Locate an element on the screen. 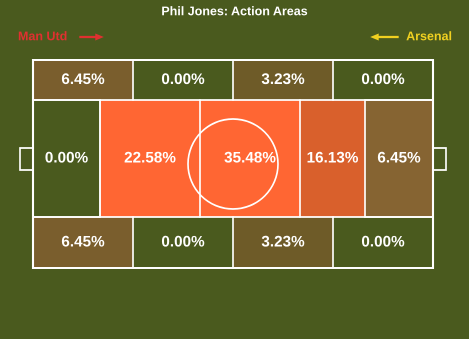 The height and width of the screenshot is (339, 469). text: Phil Jones: Action Areas is located at coordinates (235, 11).